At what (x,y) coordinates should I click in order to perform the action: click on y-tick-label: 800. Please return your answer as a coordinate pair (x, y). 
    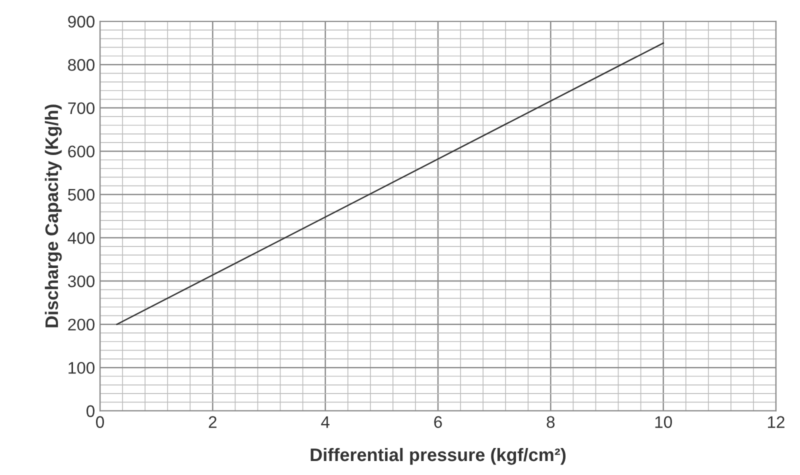
    Looking at the image, I should click on (81, 65).